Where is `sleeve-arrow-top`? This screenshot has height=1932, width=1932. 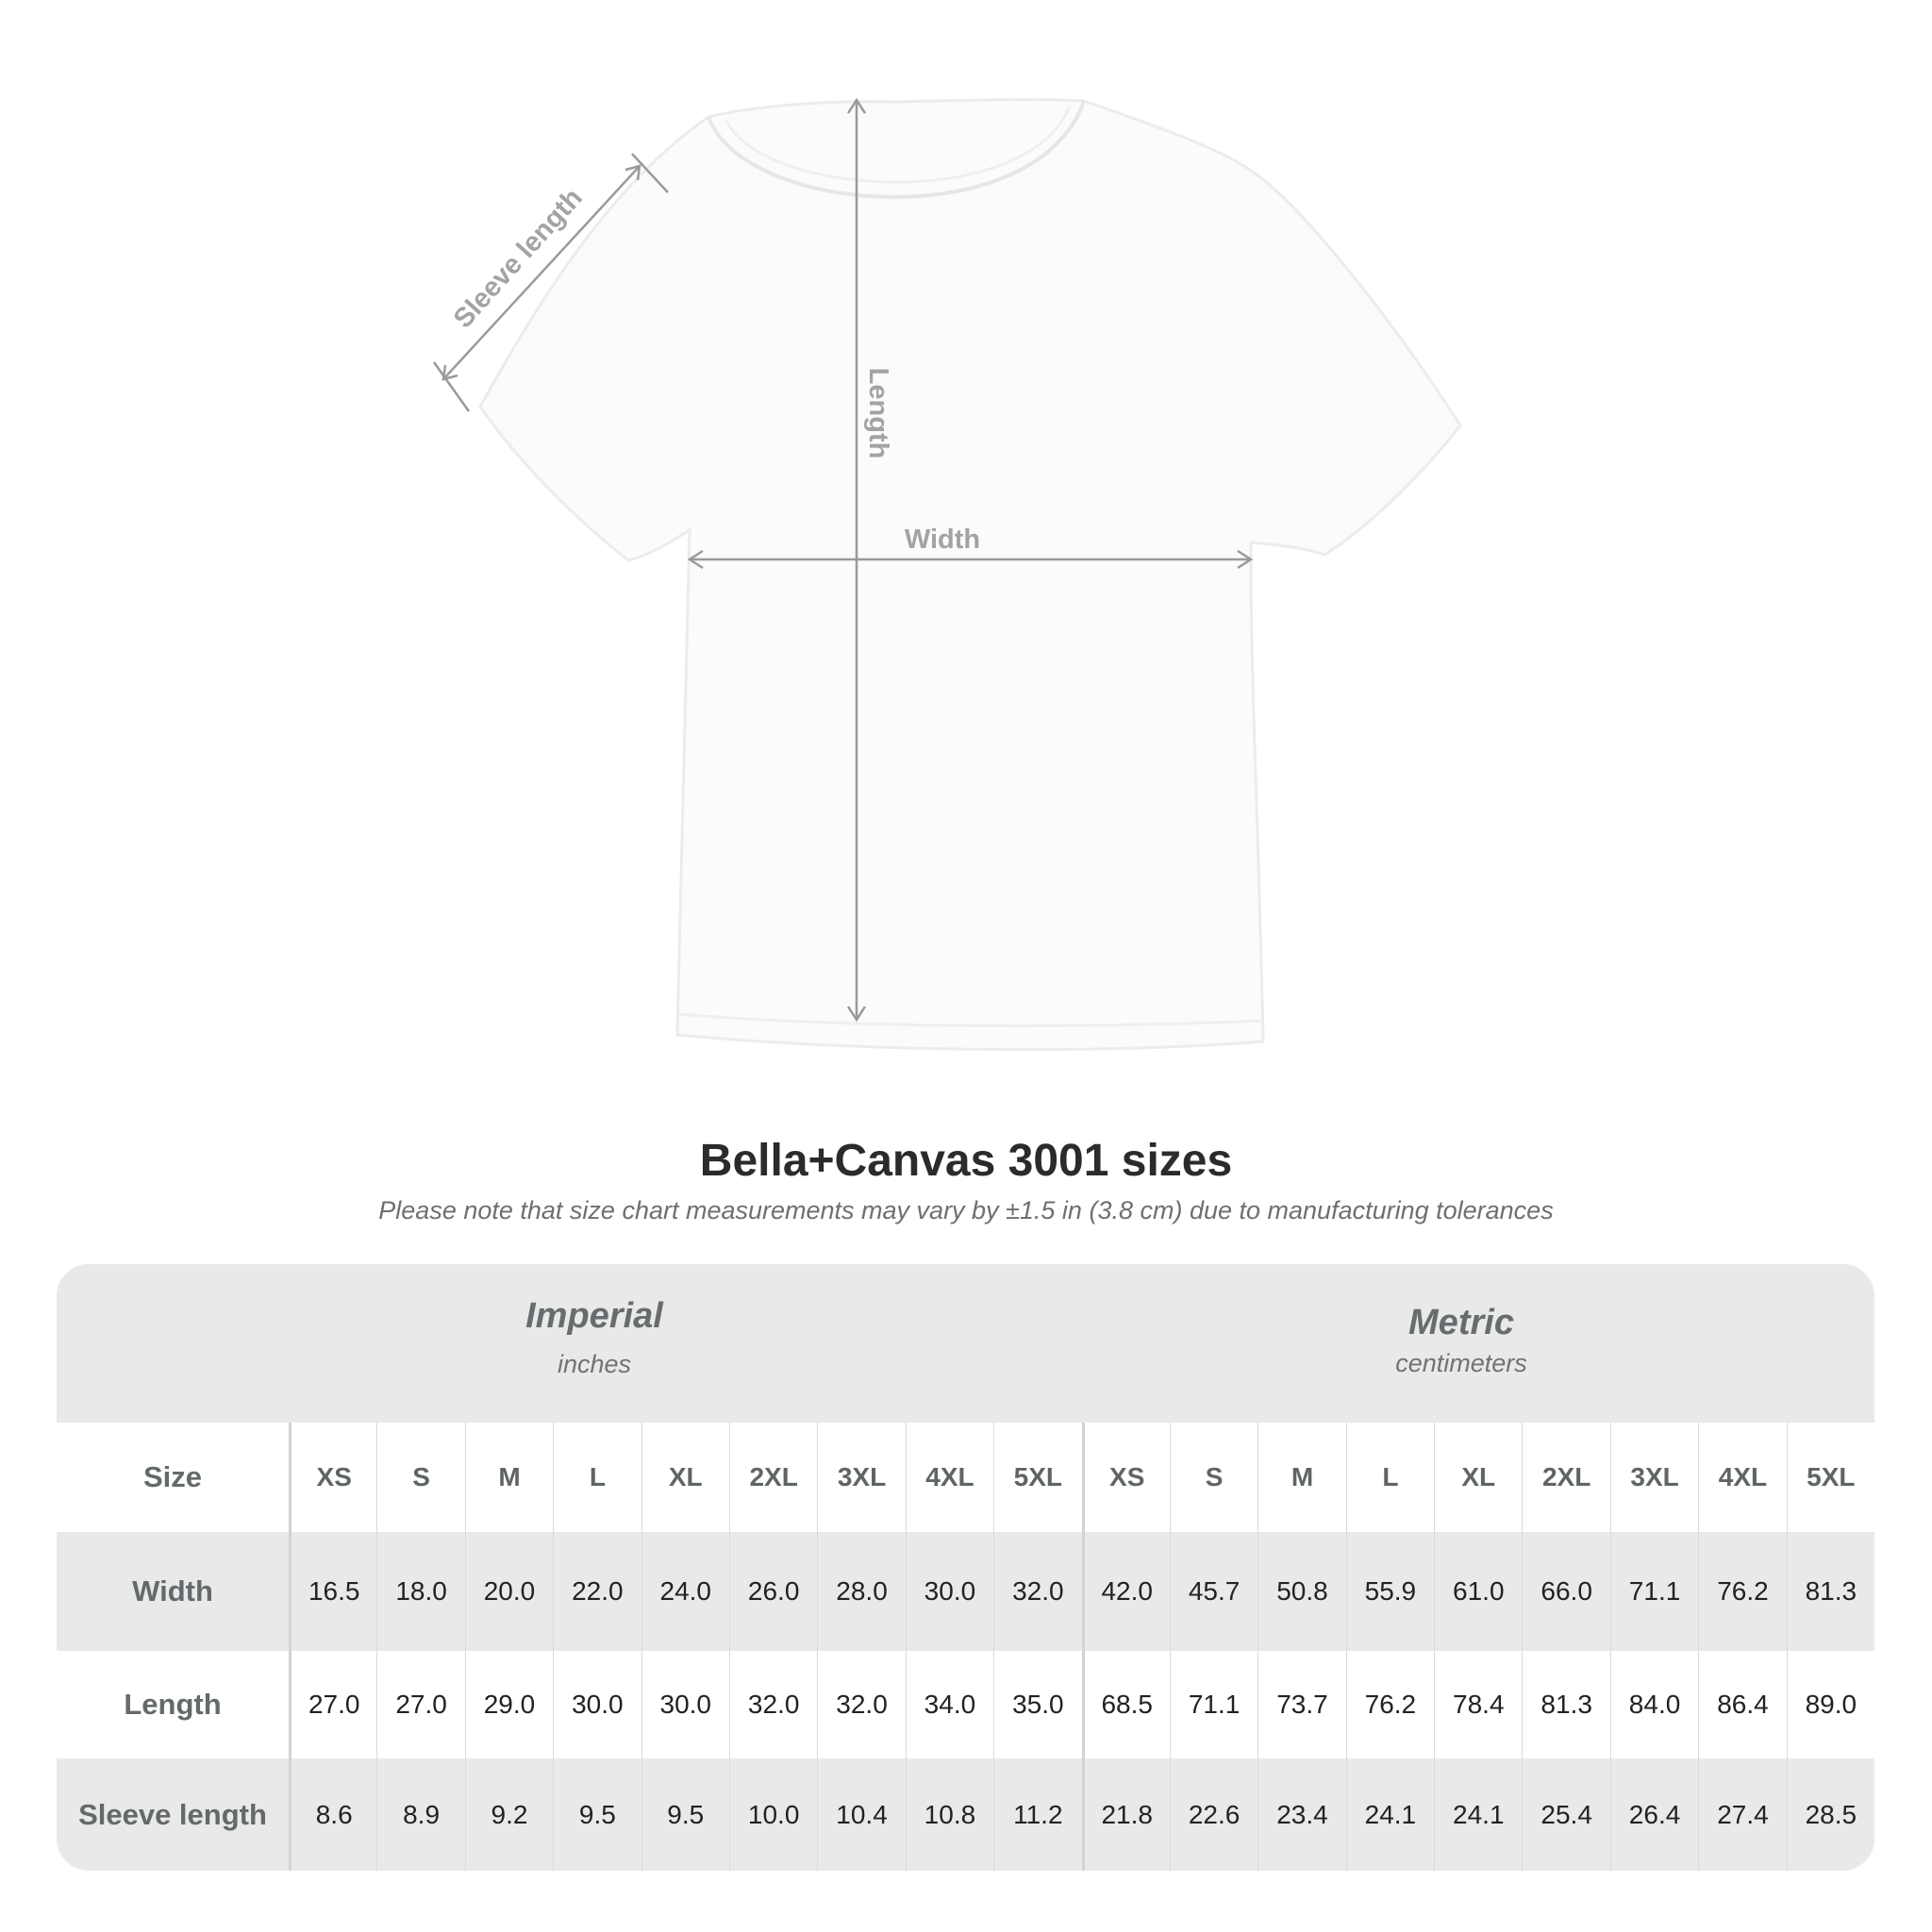
sleeve-arrow-top is located at coordinates (633, 172).